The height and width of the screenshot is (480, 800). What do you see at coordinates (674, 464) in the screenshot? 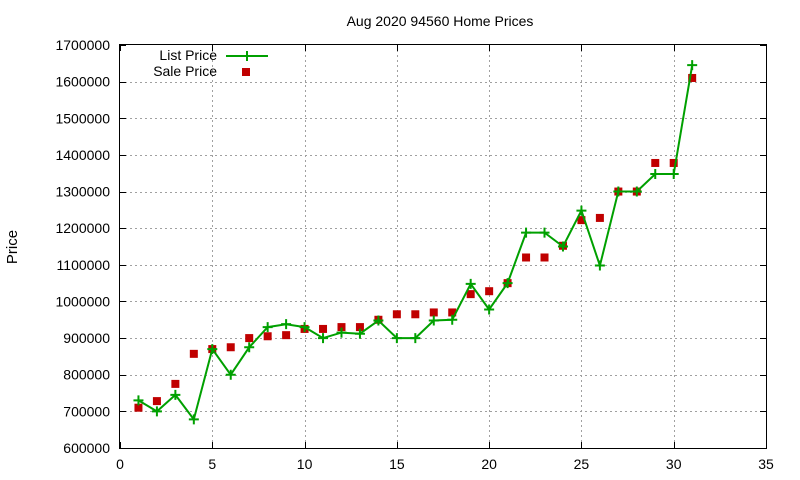
I see `x-tick-label: 30` at bounding box center [674, 464].